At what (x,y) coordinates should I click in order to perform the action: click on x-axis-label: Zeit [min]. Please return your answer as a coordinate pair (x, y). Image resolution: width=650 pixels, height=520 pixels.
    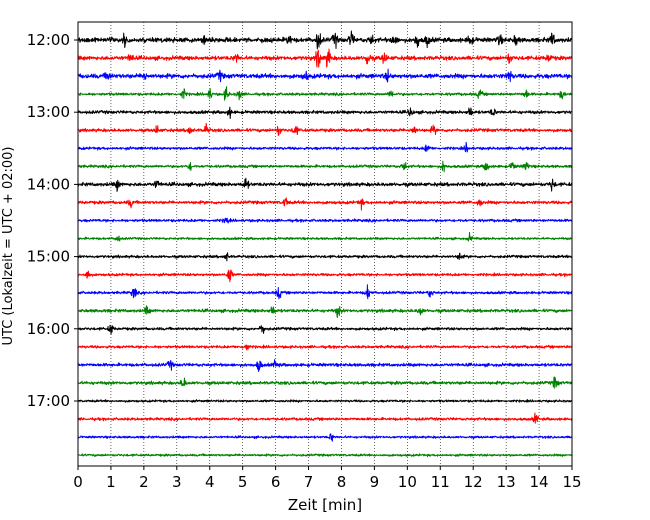
    Looking at the image, I should click on (325, 505).